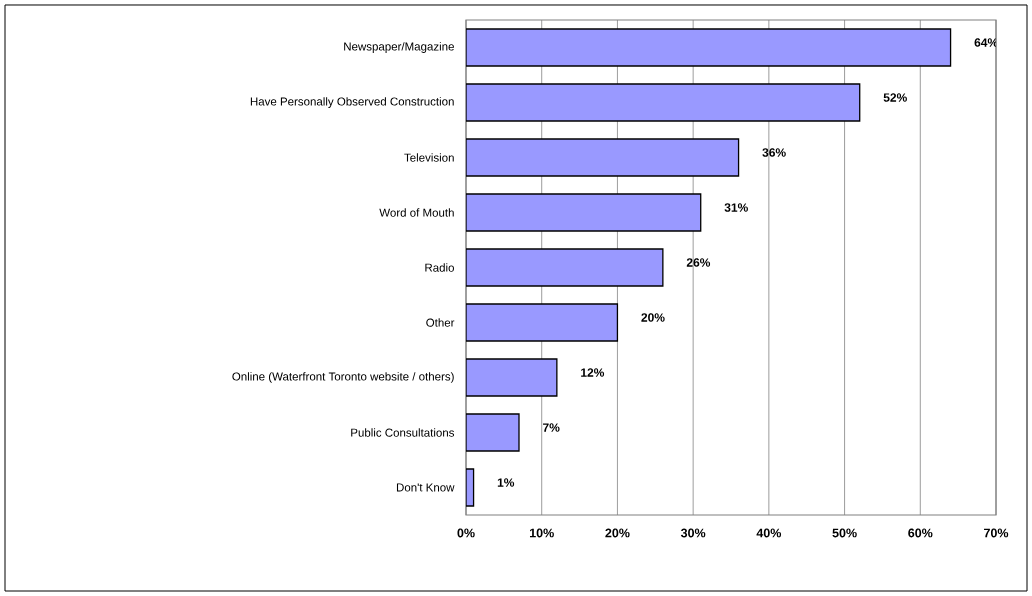  What do you see at coordinates (352, 102) in the screenshot?
I see `y-tick-label: Have Personally Observed Construction` at bounding box center [352, 102].